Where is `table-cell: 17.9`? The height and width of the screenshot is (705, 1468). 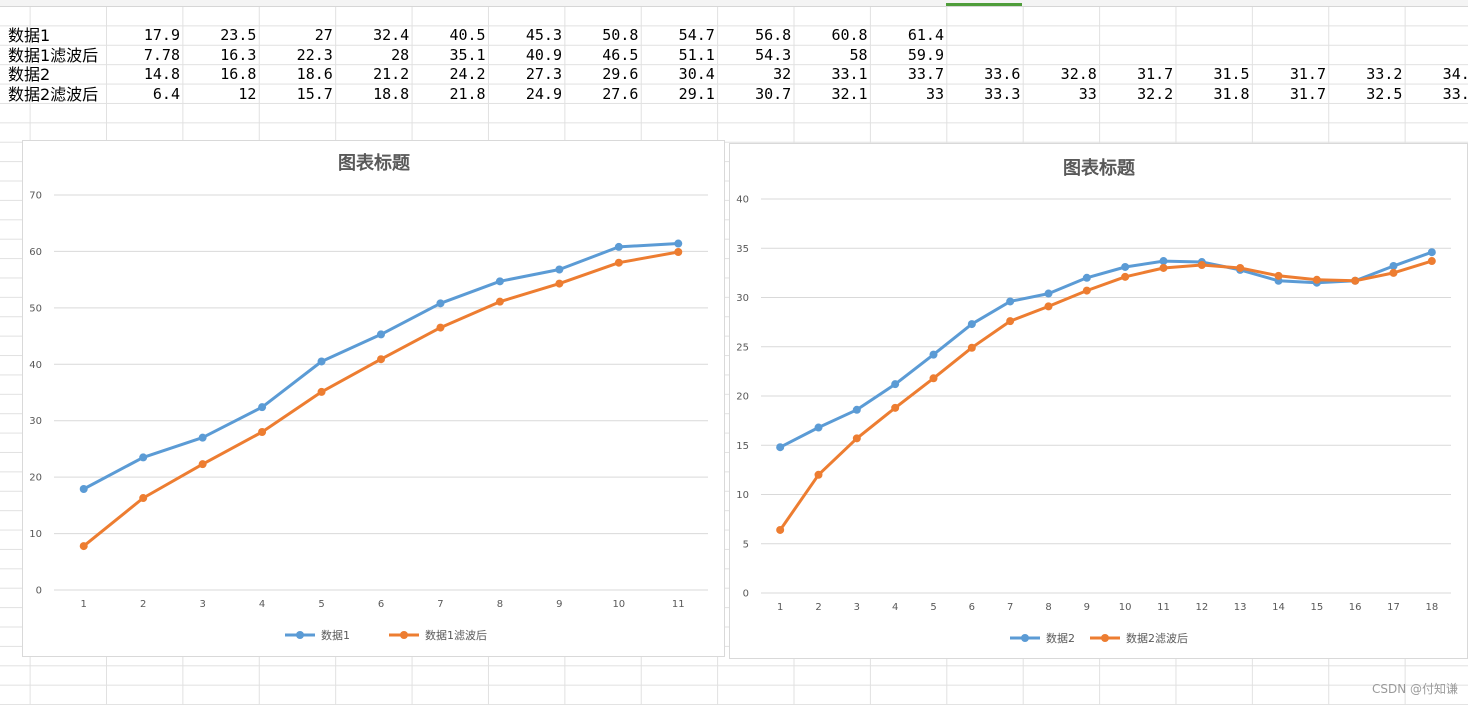 table-cell: 17.9 is located at coordinates (161, 35).